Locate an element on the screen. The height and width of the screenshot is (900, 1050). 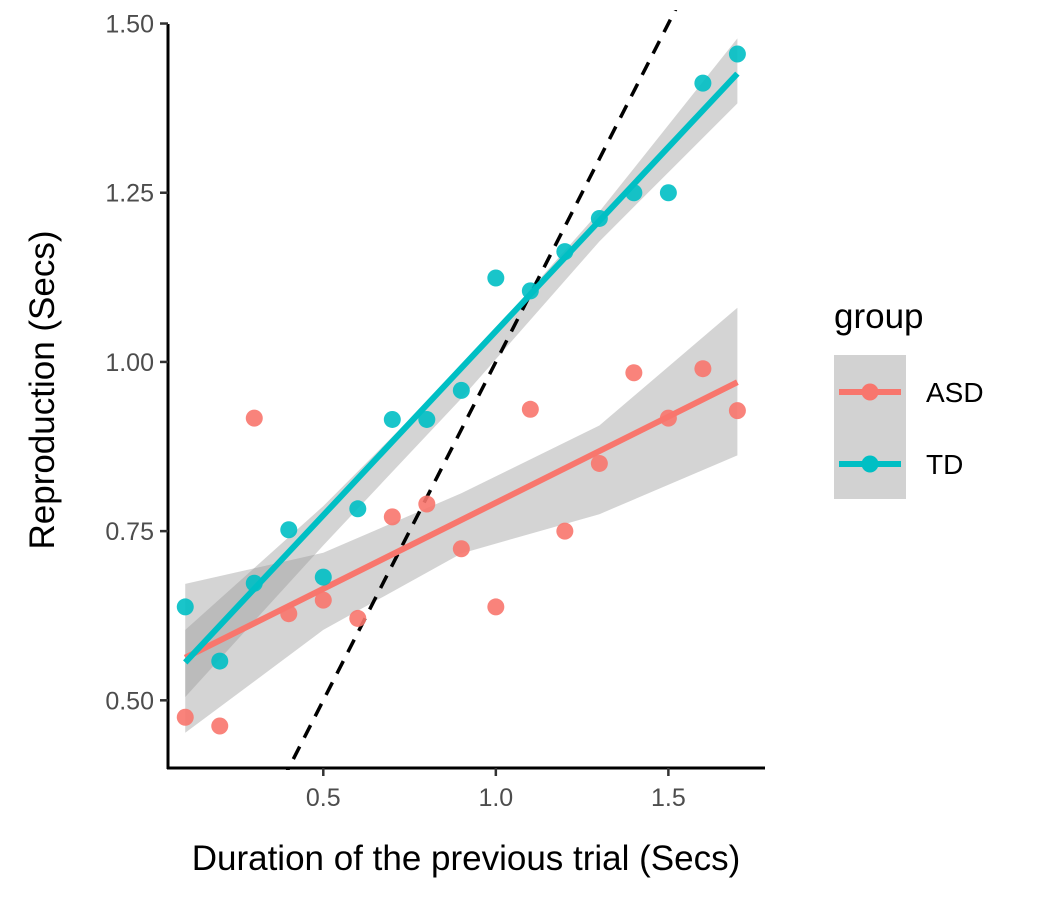
x-tick-label-2: 1.5 is located at coordinates (668, 798).